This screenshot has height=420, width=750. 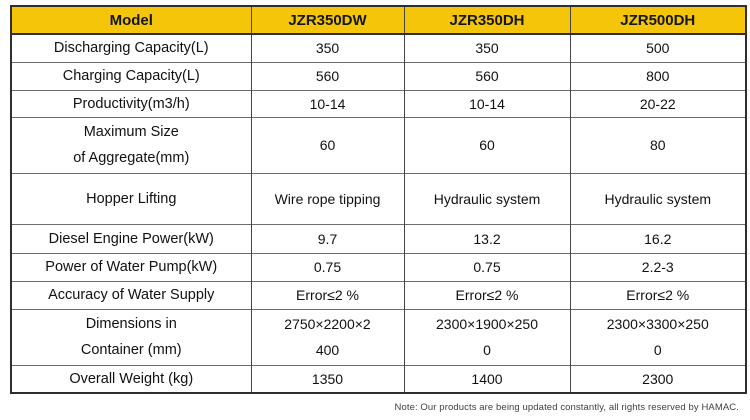 I want to click on row-label: Power of Water Pump(kW), so click(x=130, y=266).